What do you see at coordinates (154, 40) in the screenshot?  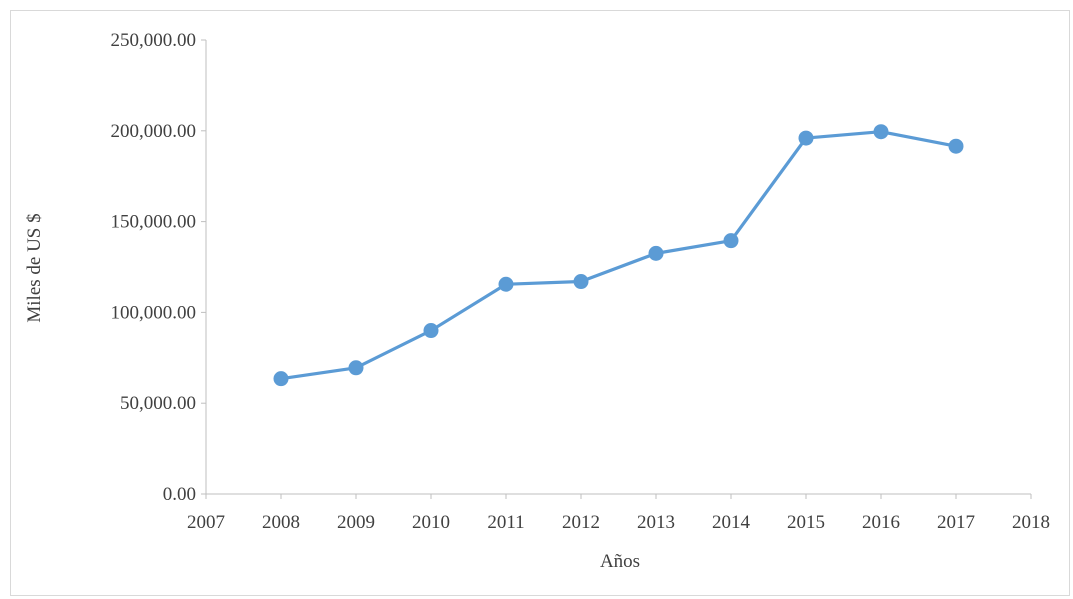 I see `y-tick-label: 250,000.00` at bounding box center [154, 40].